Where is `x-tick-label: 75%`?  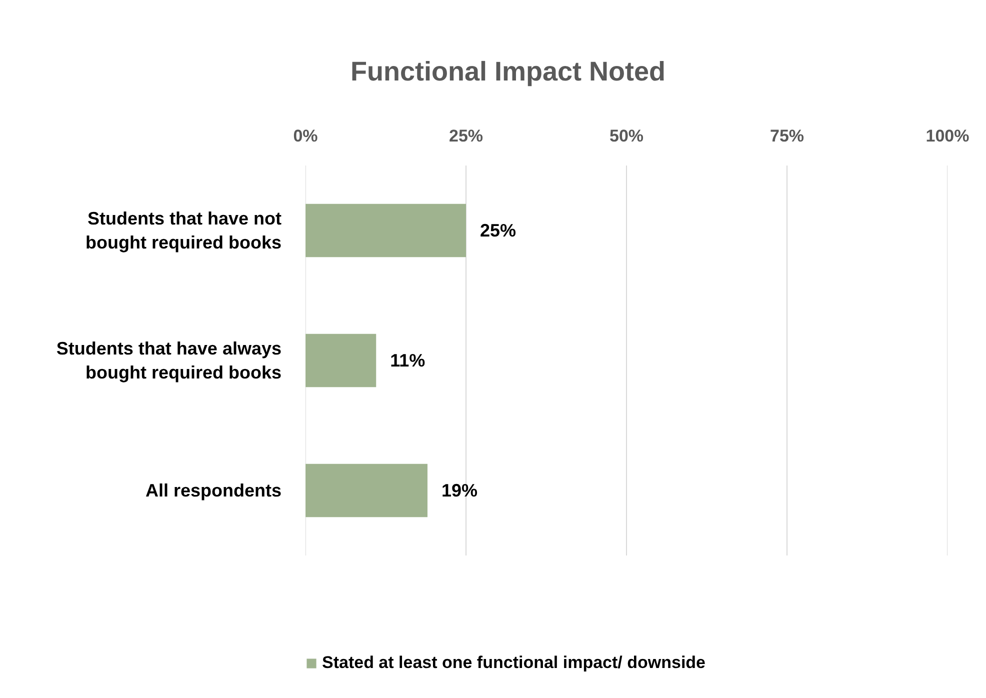
x-tick-label: 75% is located at coordinates (787, 136).